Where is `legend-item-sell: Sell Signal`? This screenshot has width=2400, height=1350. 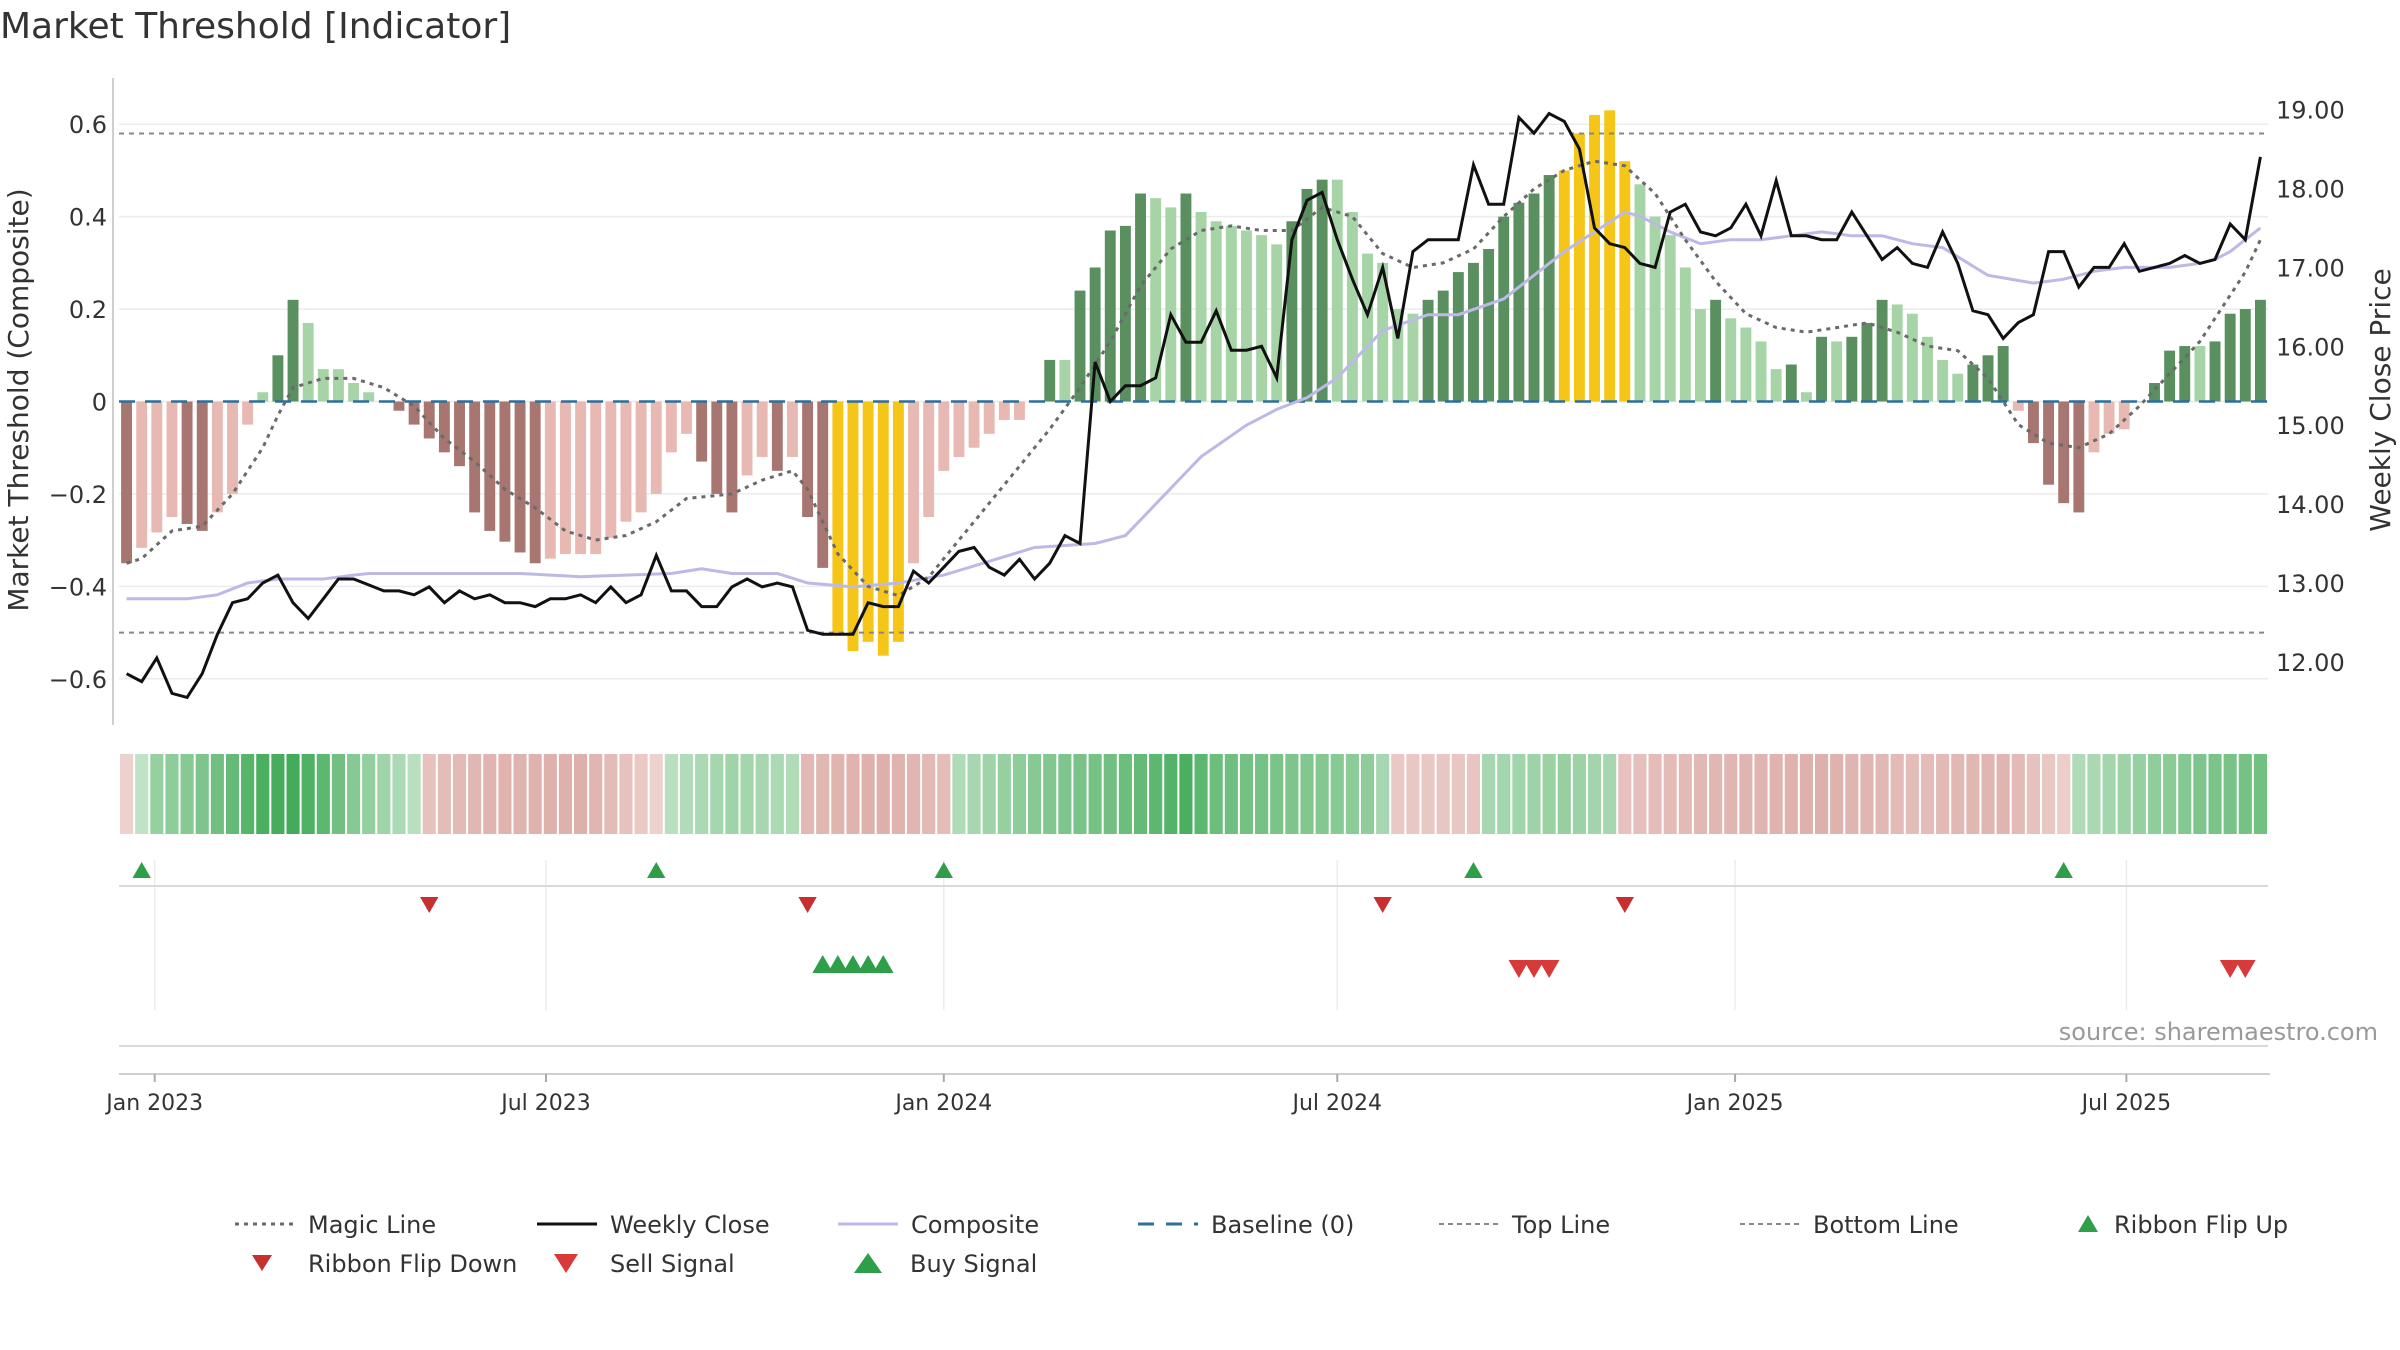
legend-item-sell: Sell Signal is located at coordinates (644, 1264).